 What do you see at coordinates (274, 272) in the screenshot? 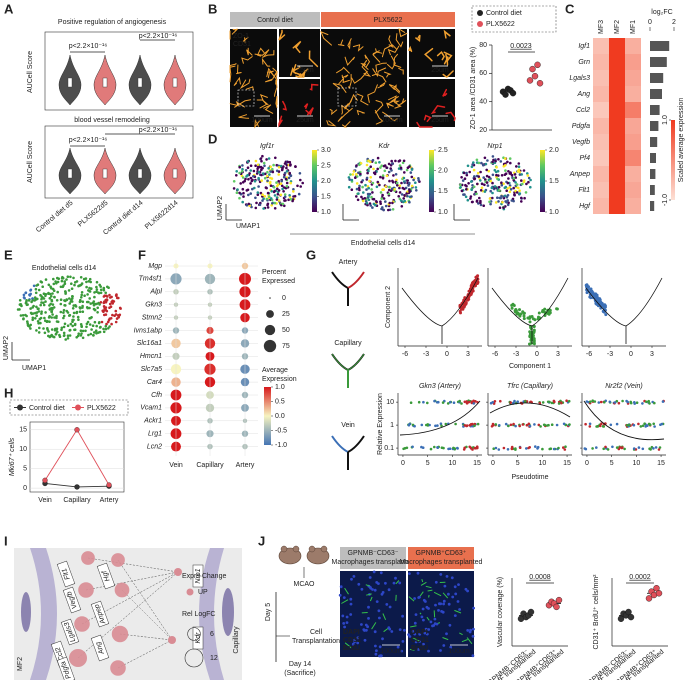
I see `legend-title: Percent` at bounding box center [274, 272].